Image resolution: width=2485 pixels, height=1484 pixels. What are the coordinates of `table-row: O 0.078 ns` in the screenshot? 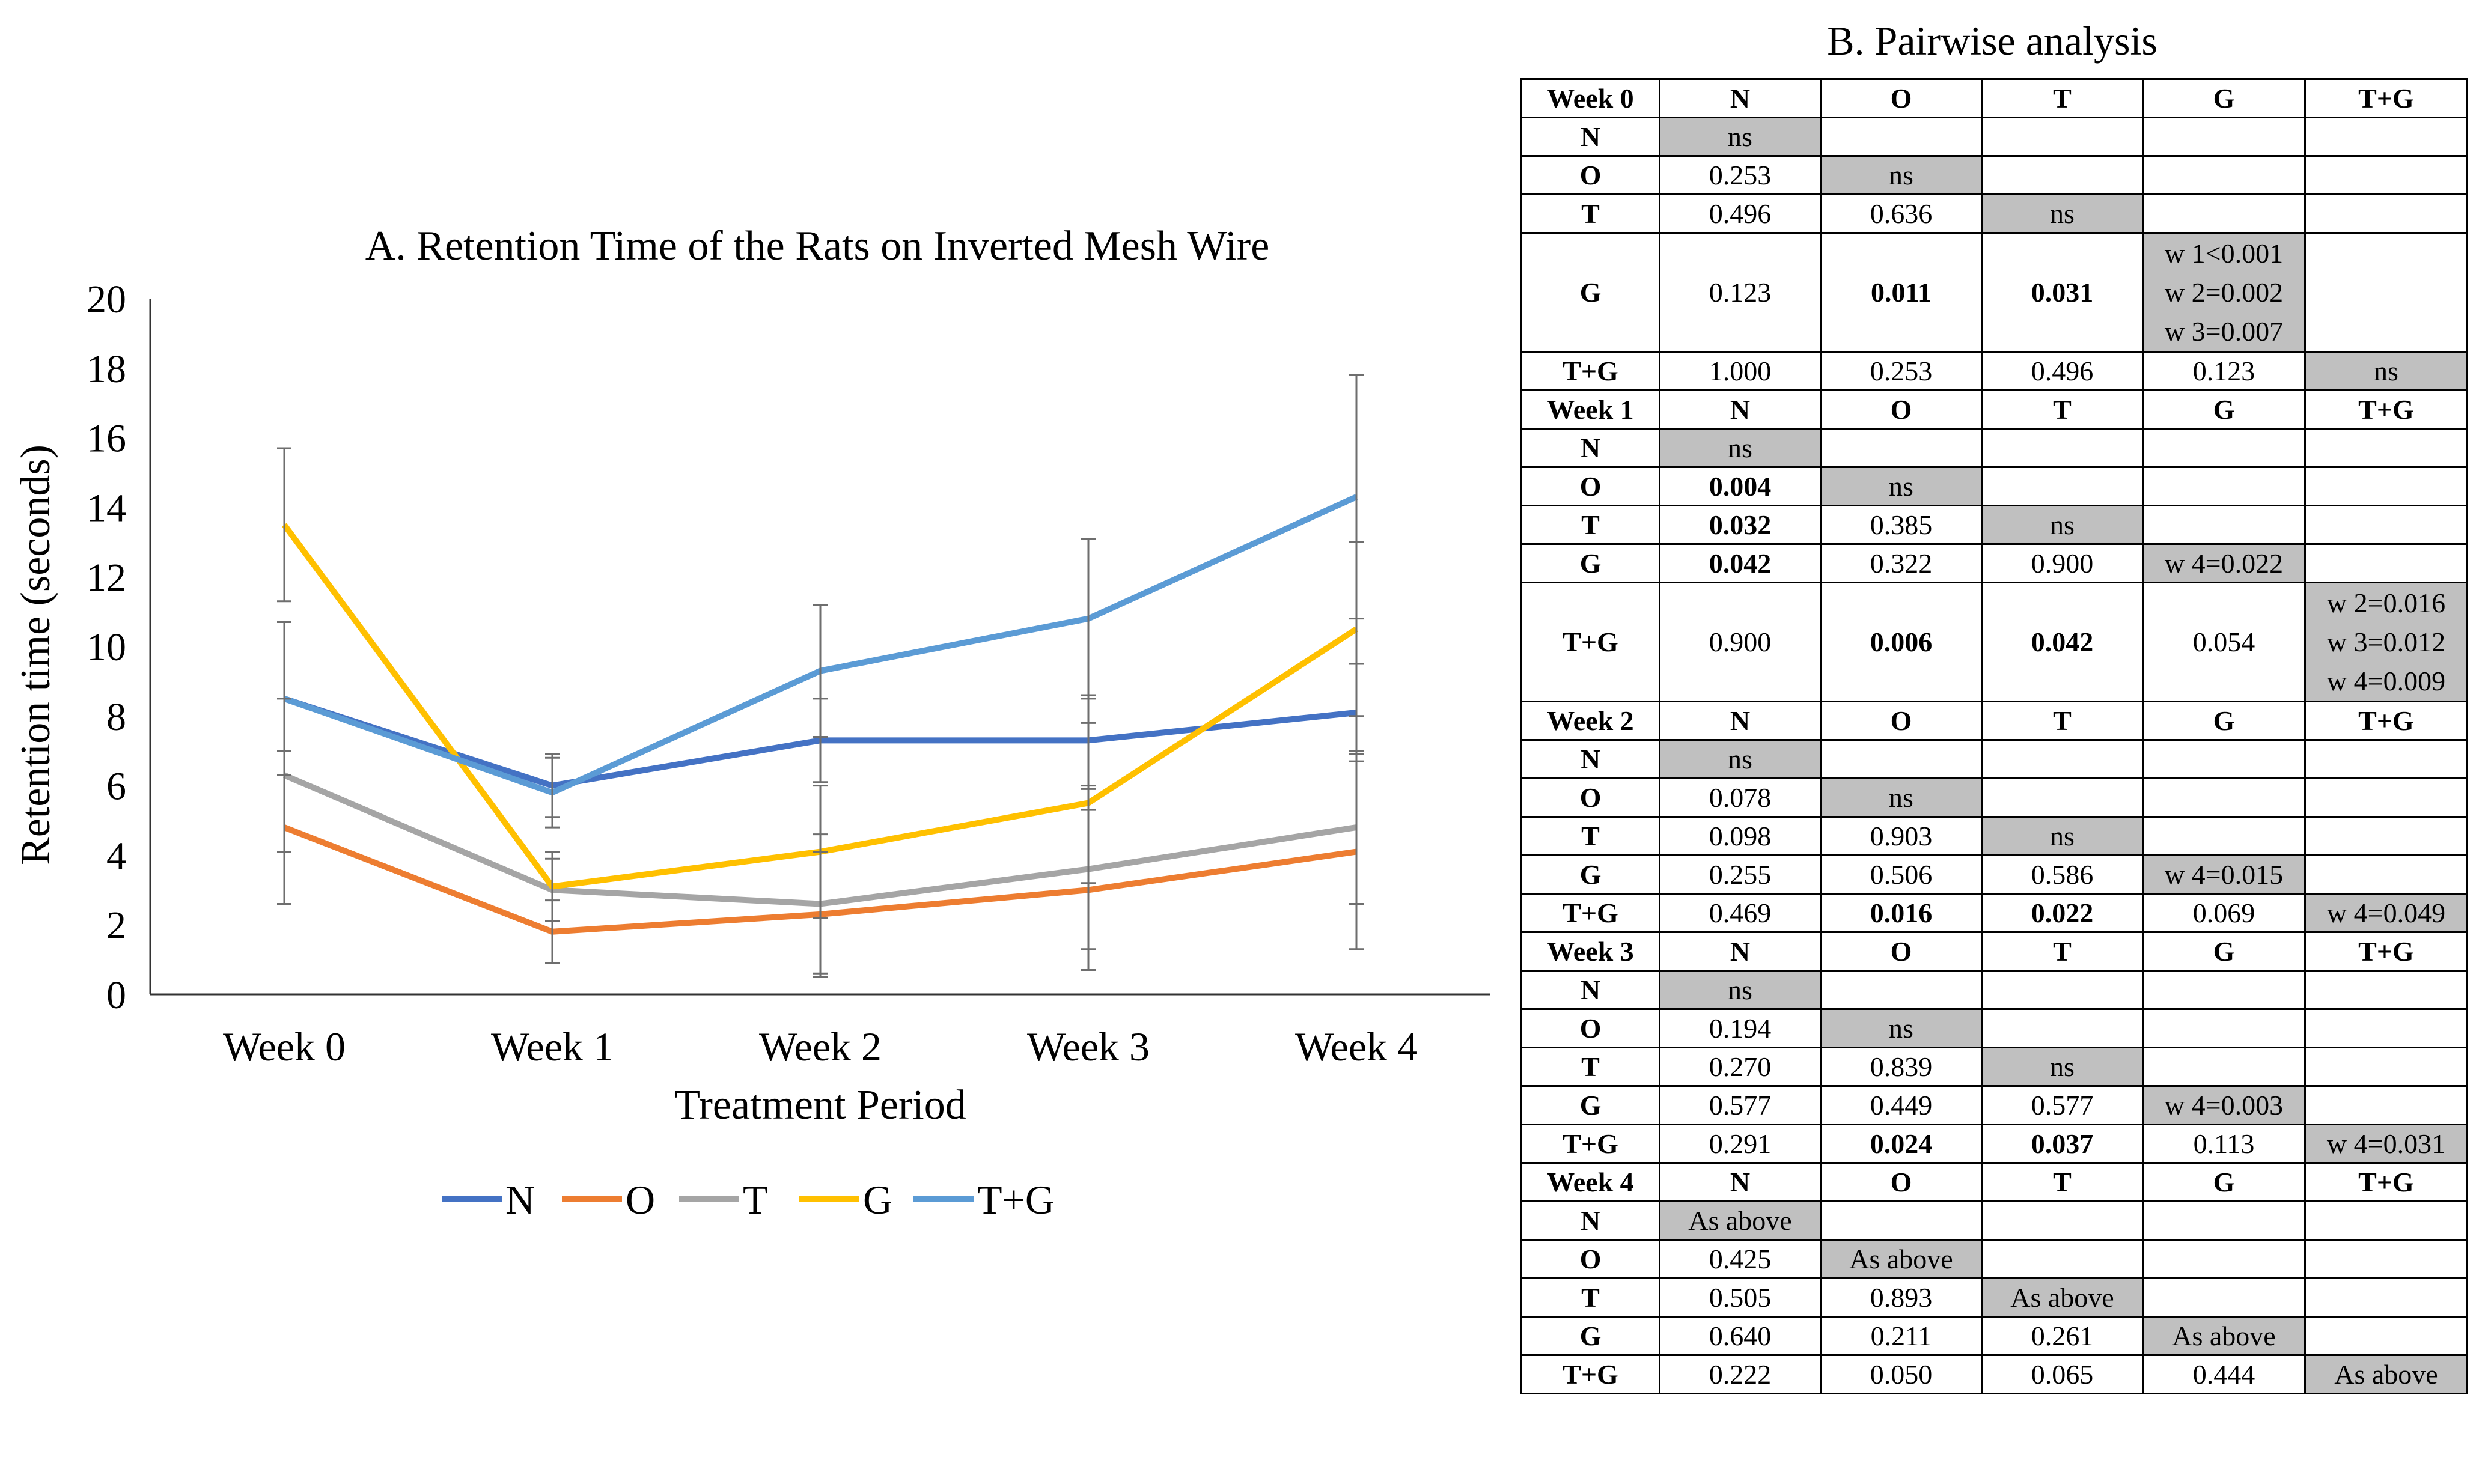 It's located at (1994, 797).